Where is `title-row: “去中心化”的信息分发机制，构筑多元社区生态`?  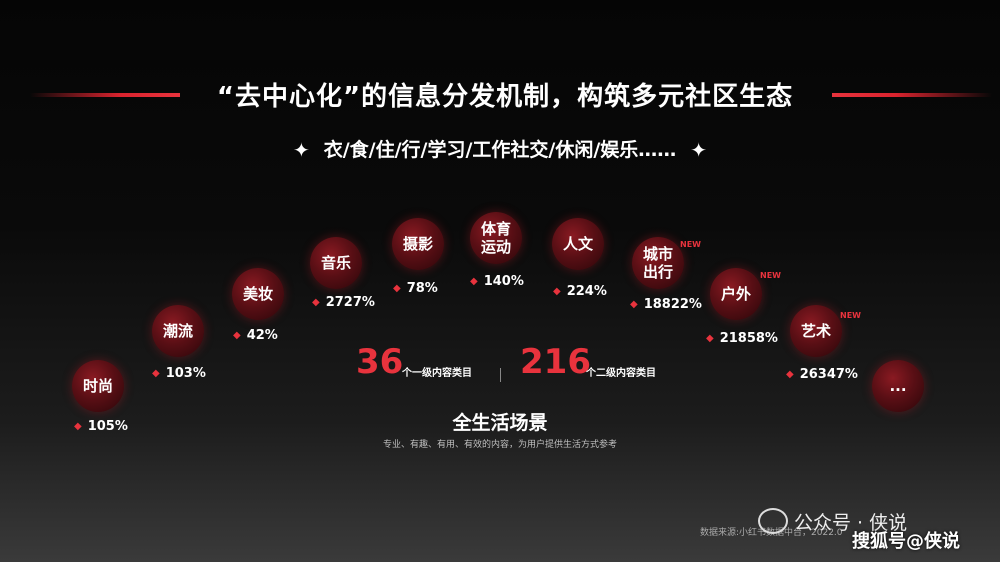
title-row: “去中心化”的信息分发机制，构筑多元社区生态 is located at coordinates (500, 96).